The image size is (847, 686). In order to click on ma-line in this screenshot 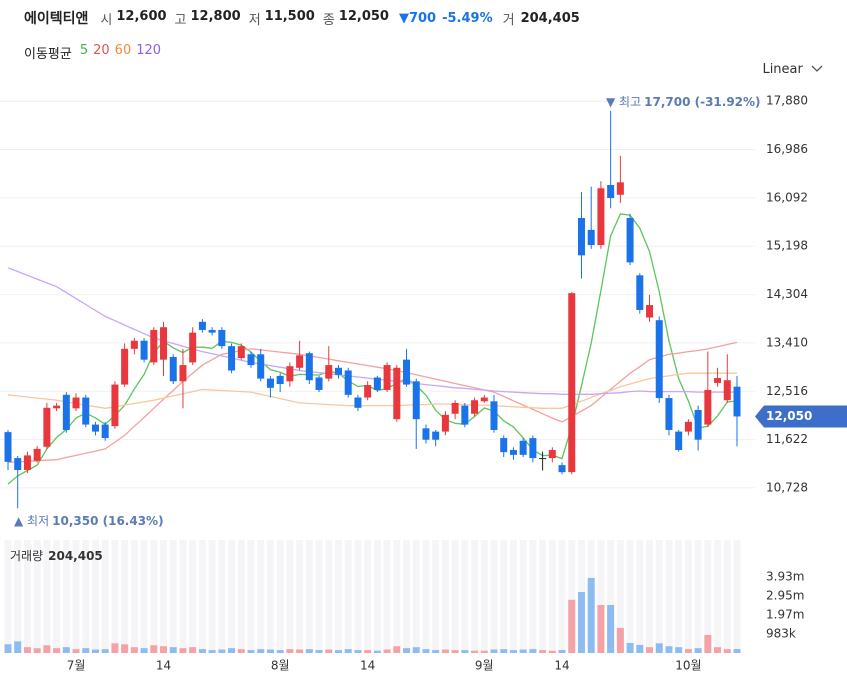, I will do `click(372, 390)`.